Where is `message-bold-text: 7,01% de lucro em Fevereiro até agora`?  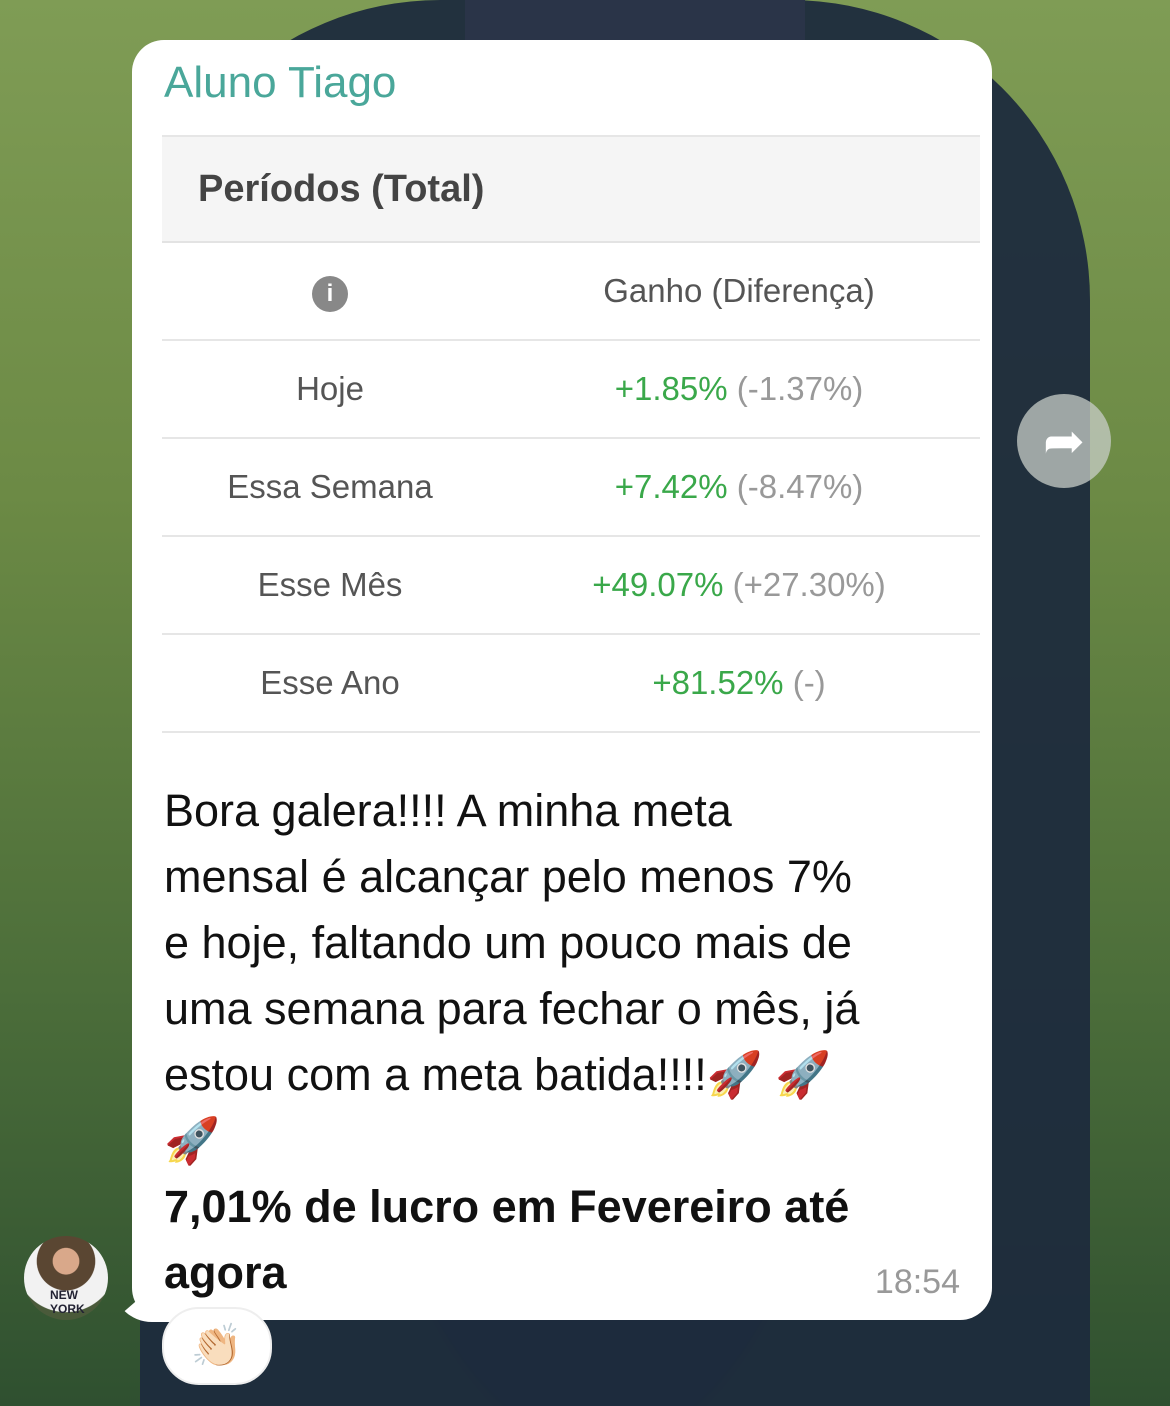
message-bold-text: 7,01% de lucro em Fevereiro até agora is located at coordinates (507, 1239).